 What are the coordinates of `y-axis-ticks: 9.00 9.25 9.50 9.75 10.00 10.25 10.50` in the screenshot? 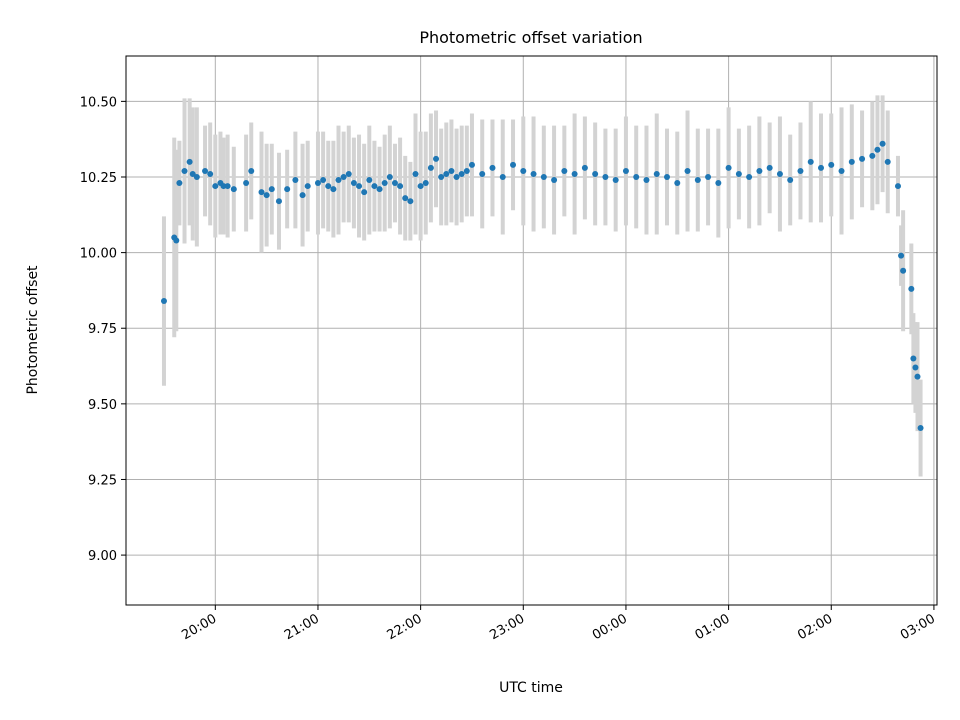 It's located at (103, 329).